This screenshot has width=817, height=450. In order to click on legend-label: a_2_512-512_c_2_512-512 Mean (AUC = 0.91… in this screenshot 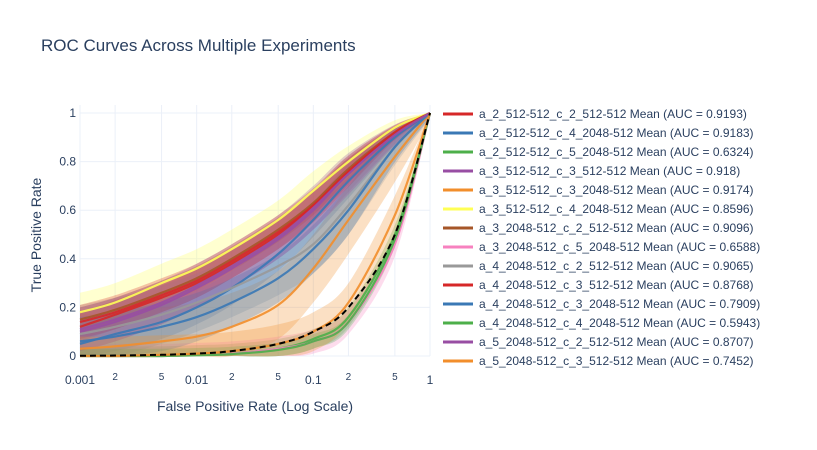, I will do `click(613, 114)`.